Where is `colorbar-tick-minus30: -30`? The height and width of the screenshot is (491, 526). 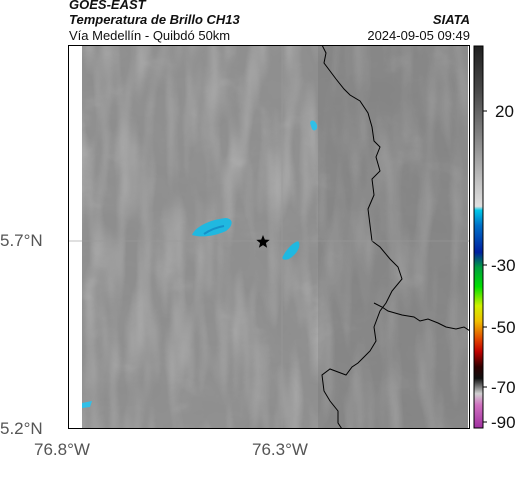 colorbar-tick-minus30: -30 is located at coordinates (503, 265).